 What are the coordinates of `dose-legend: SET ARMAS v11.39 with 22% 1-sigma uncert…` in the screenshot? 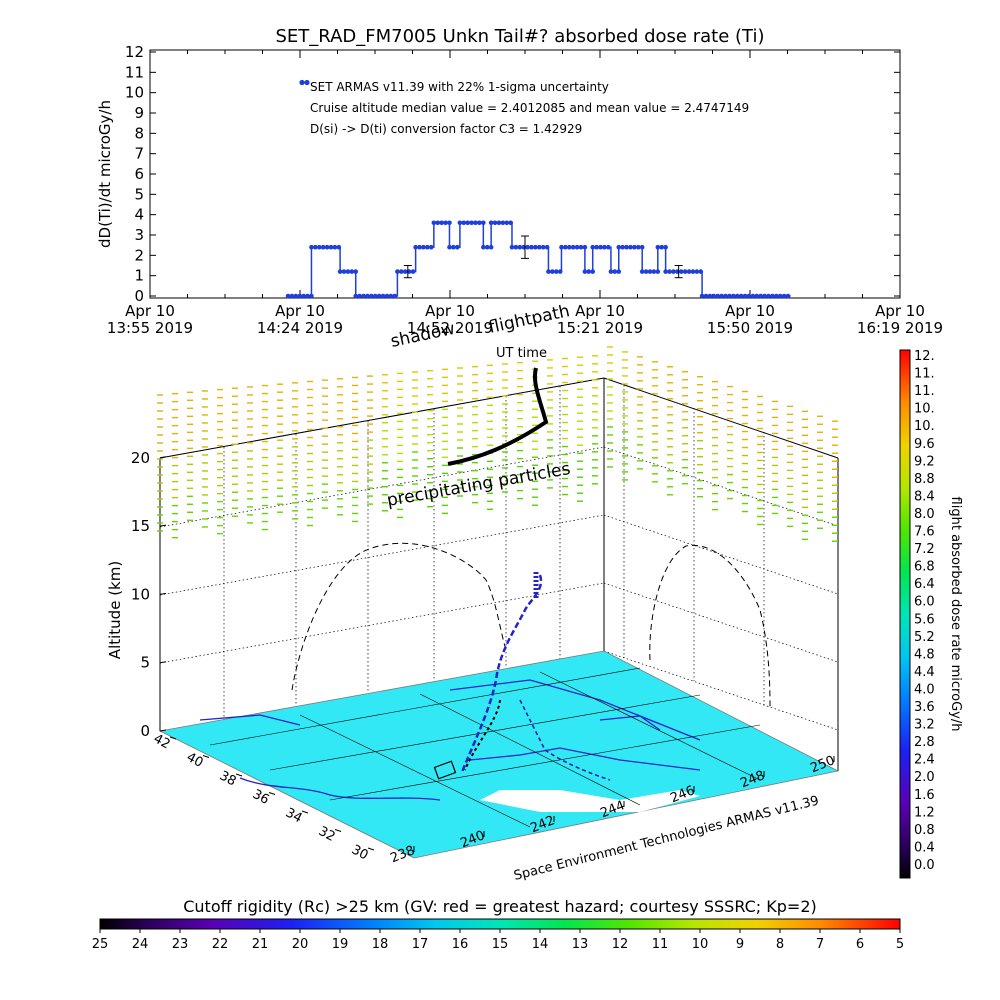 It's located at (524, 107).